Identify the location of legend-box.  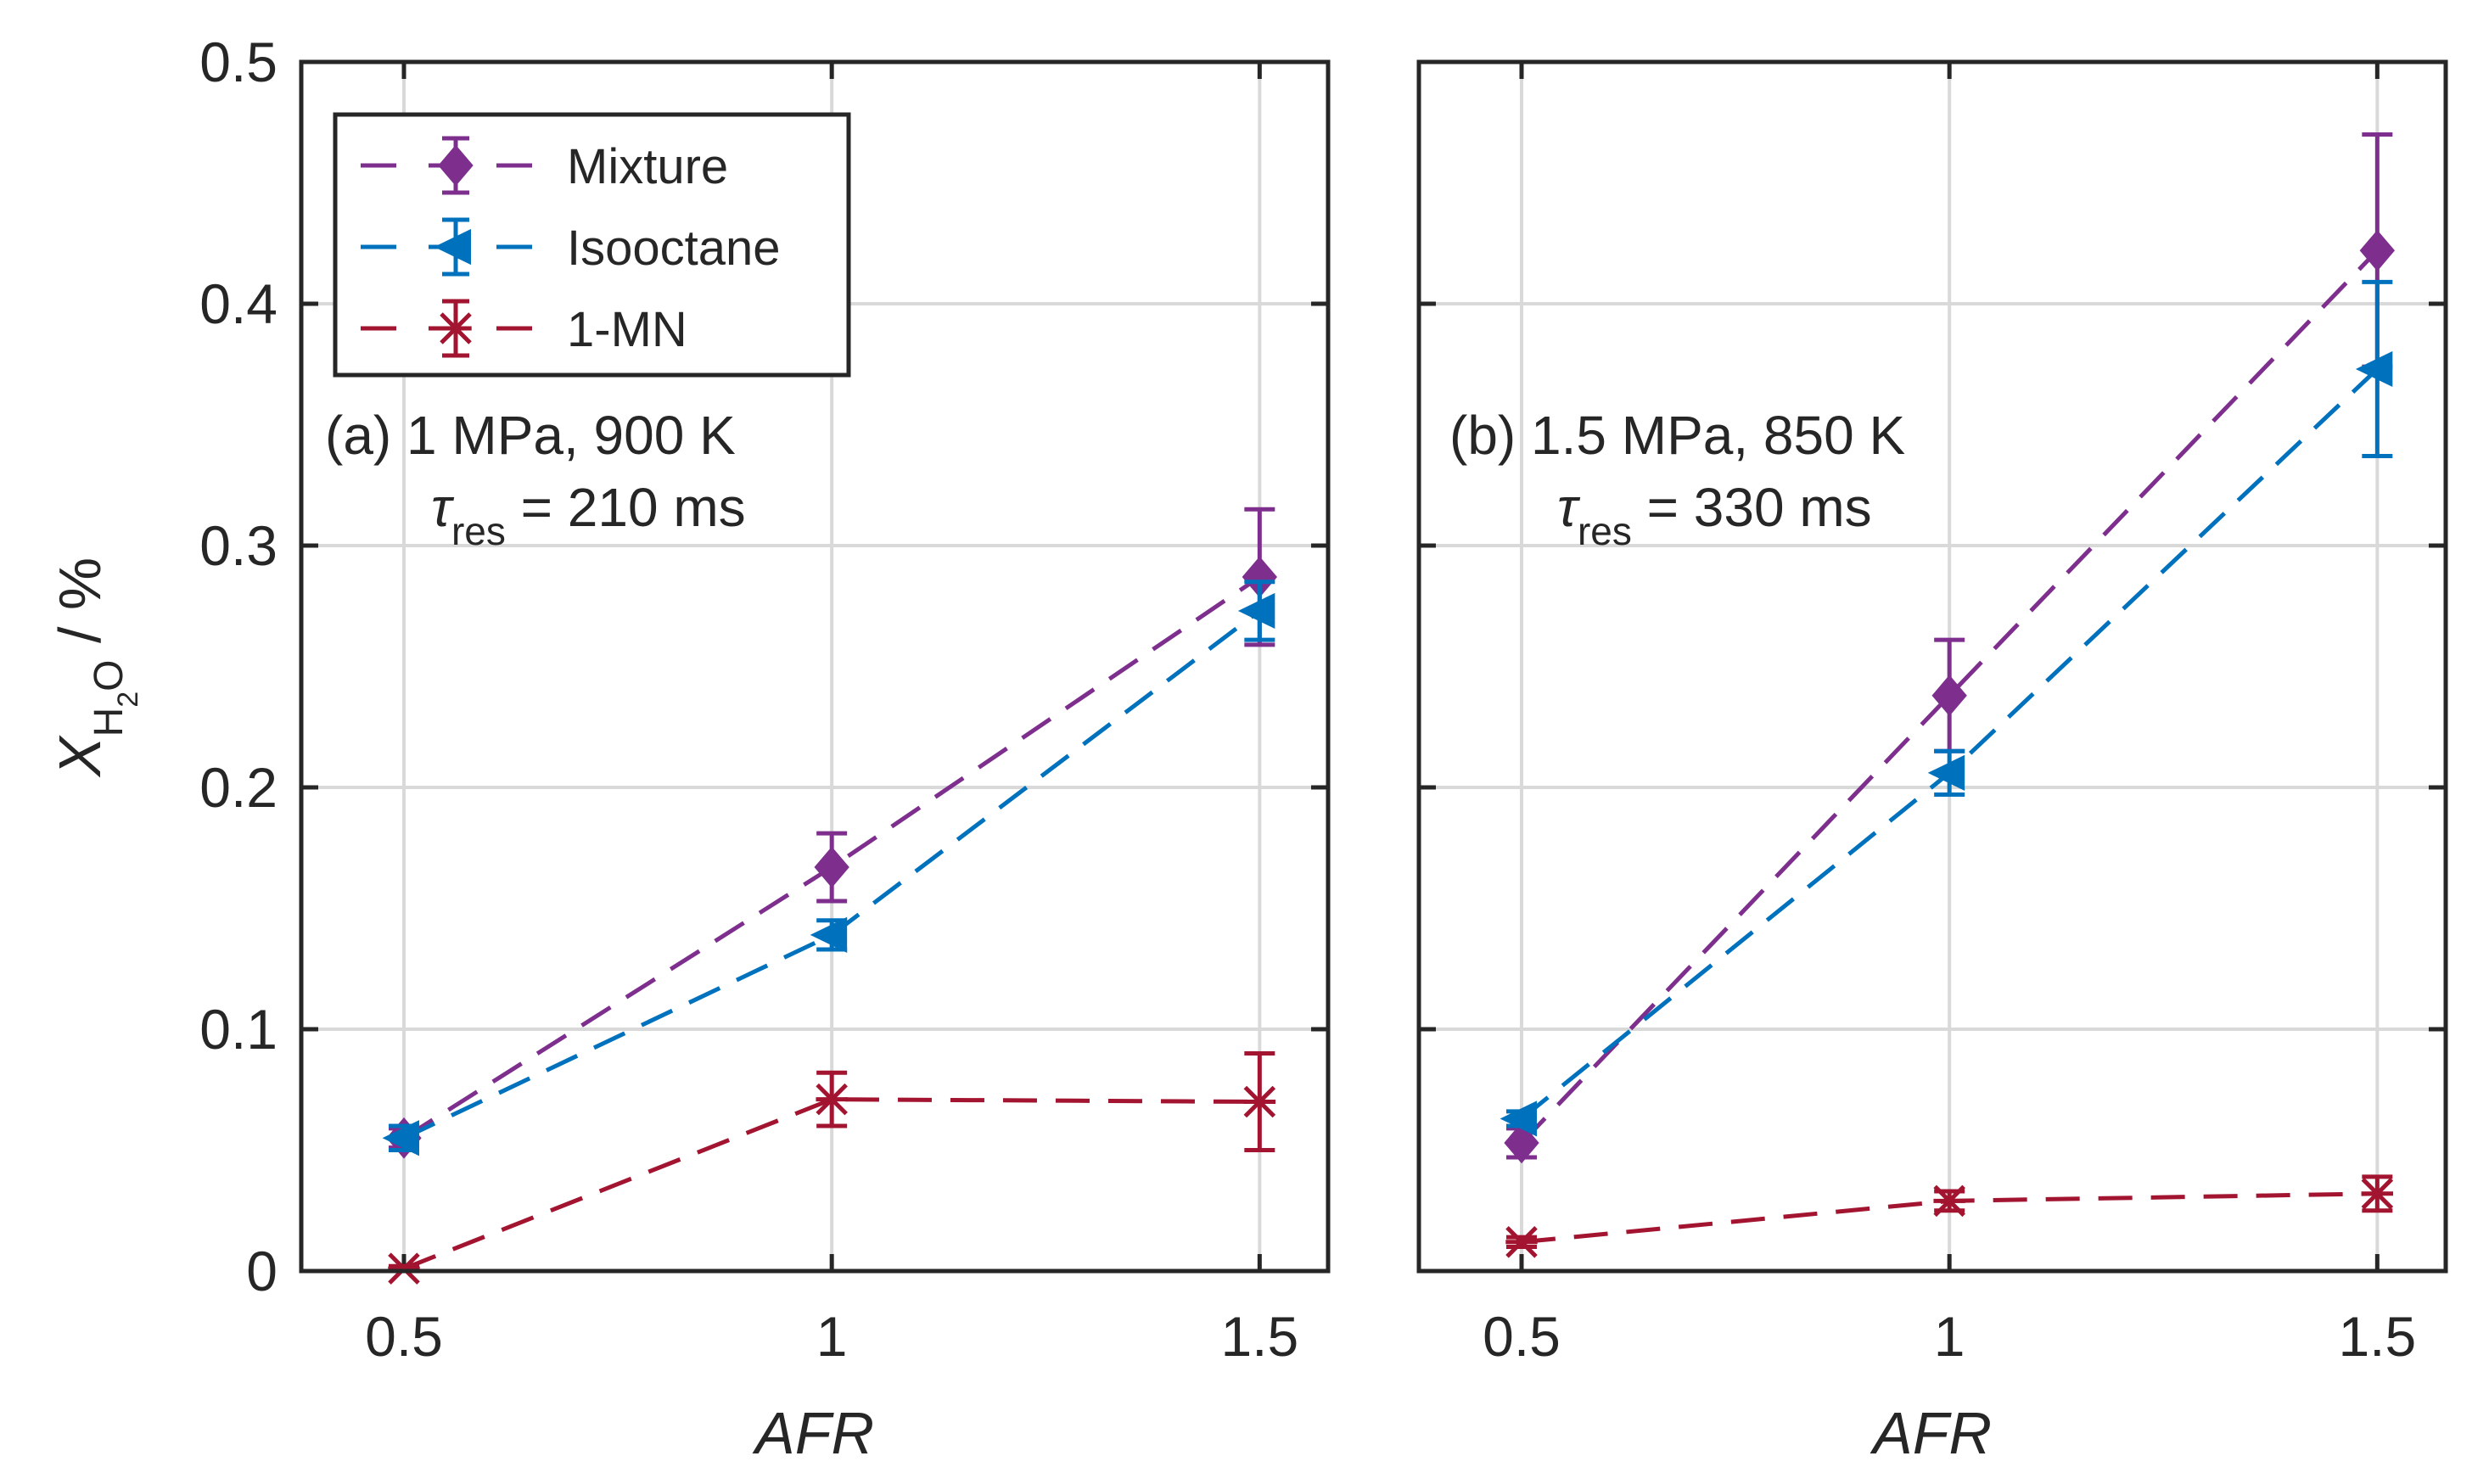
(592, 245).